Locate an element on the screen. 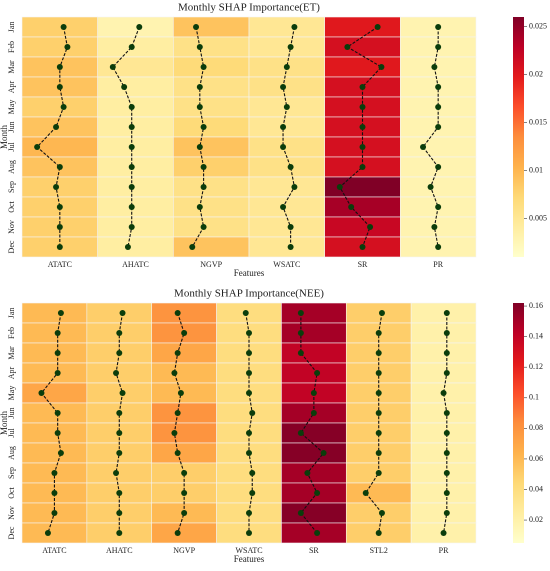 The image size is (550, 571). x-tick-label: STL2 is located at coordinates (379, 550).